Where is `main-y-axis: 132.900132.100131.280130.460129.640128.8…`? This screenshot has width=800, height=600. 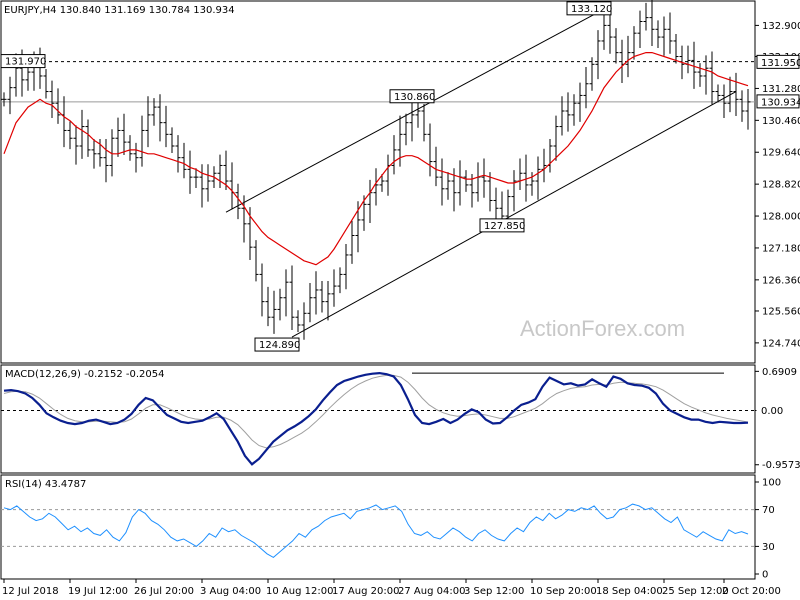
main-y-axis: 132.900132.100131.280130.460129.640128.8… is located at coordinates (777, 185).